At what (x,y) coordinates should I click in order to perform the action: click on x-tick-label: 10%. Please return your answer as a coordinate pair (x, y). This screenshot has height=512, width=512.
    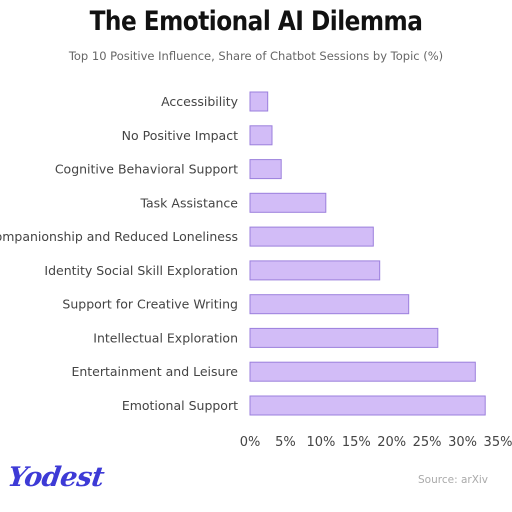
    Looking at the image, I should click on (320, 442).